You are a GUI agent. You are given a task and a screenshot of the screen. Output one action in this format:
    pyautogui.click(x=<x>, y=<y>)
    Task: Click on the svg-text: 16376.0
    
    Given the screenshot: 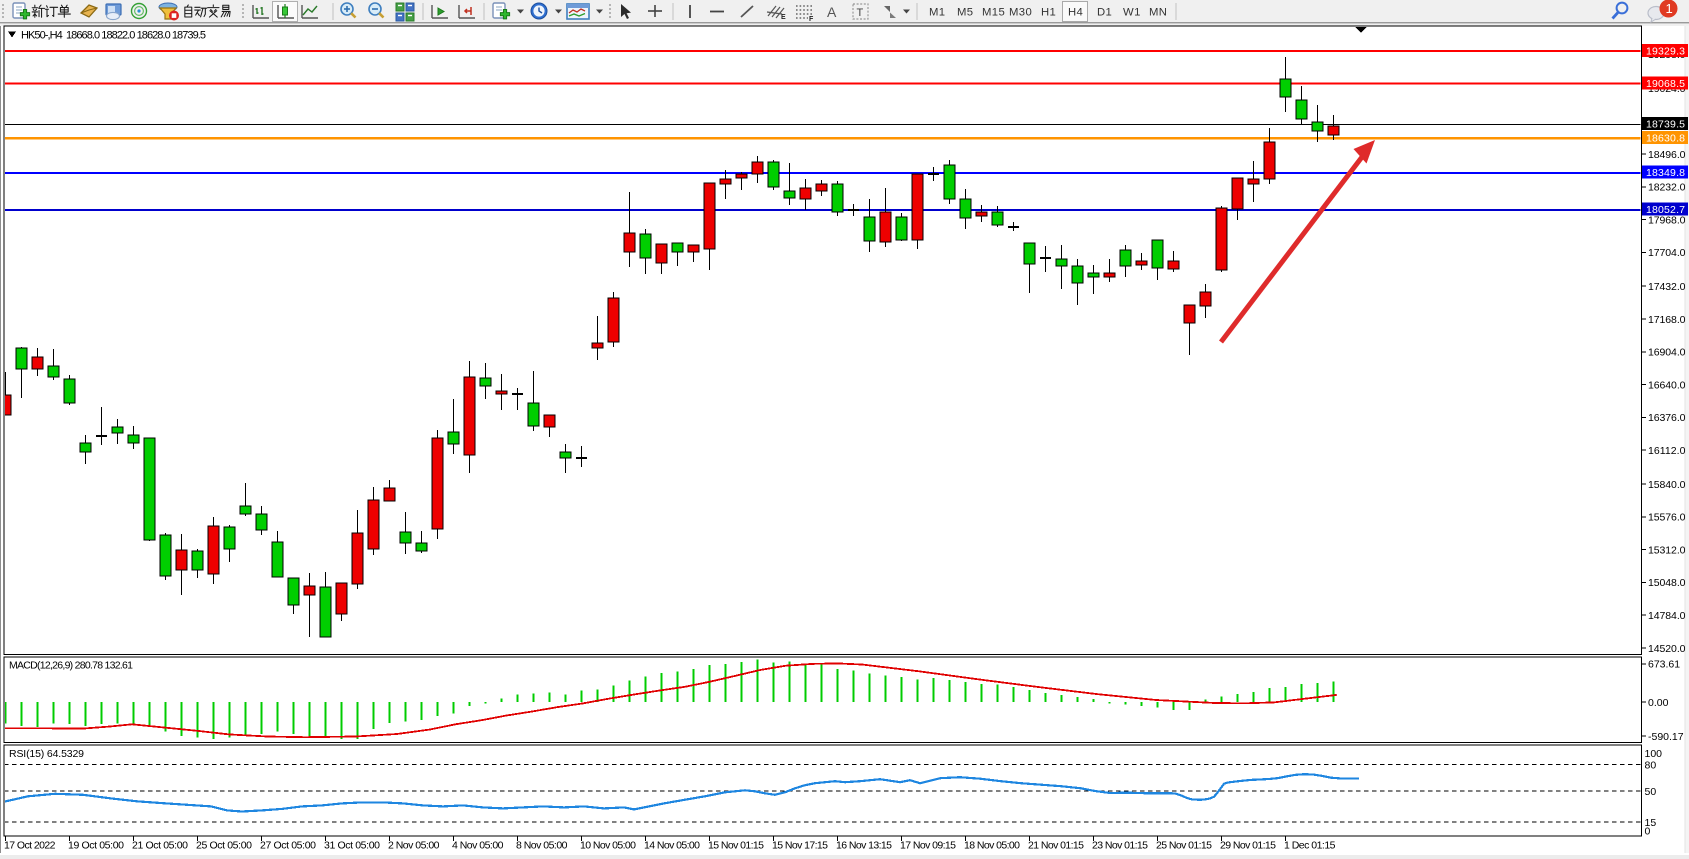 What is the action you would take?
    pyautogui.click(x=1667, y=418)
    